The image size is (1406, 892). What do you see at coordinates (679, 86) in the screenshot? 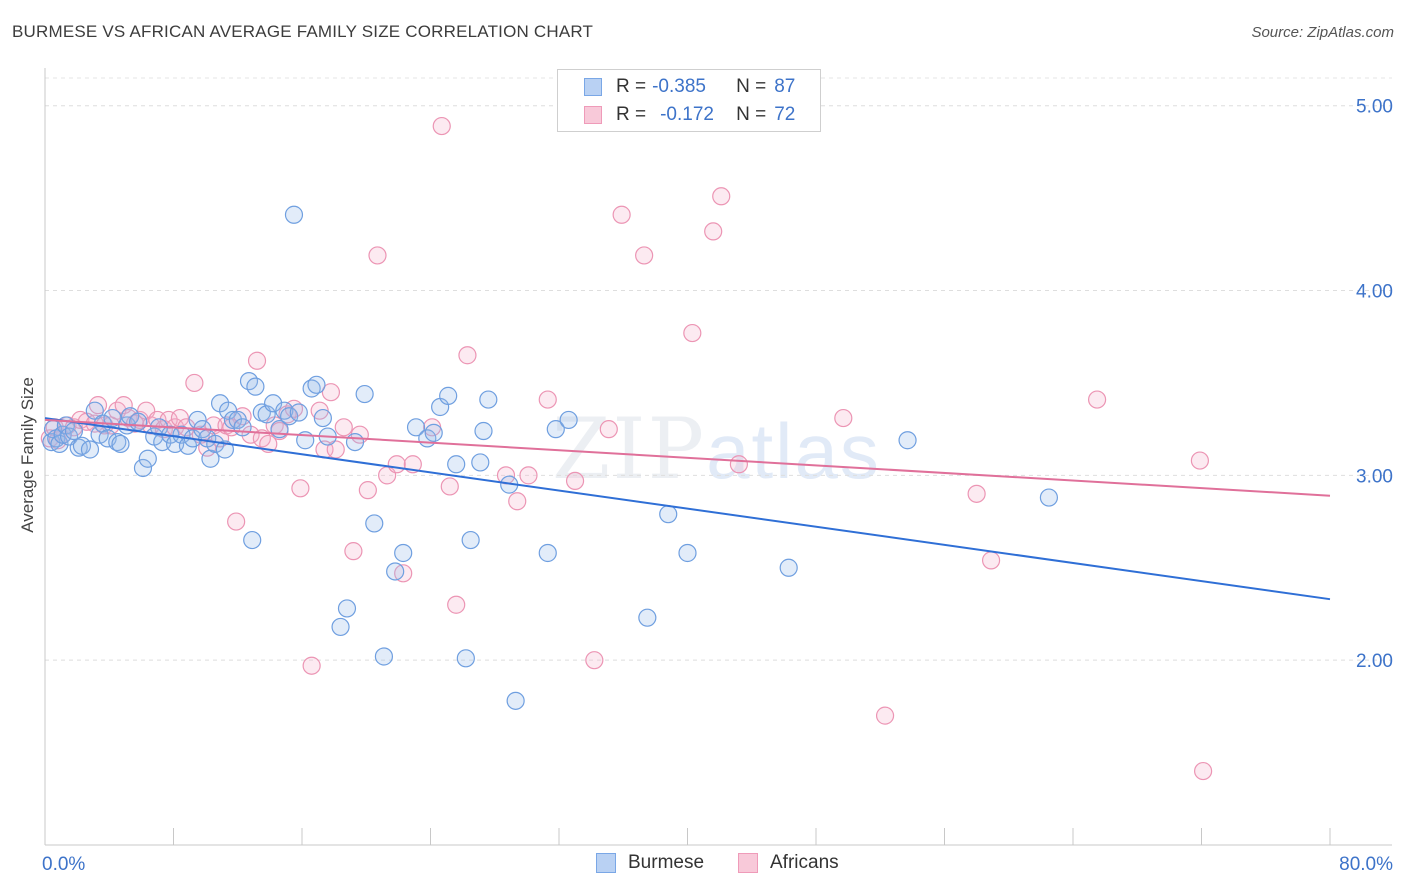
I see `legend-r-value: -0.385` at bounding box center [679, 86].